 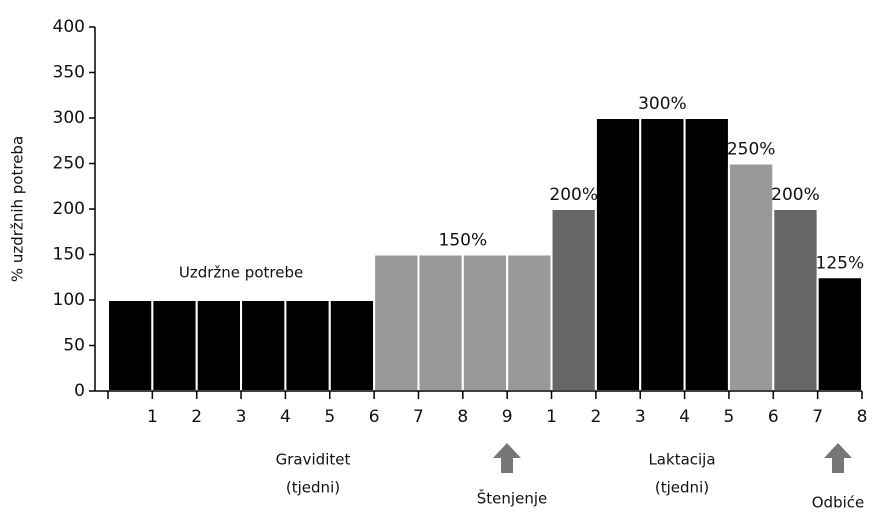 I want to click on y-tick-label: 100, so click(x=69, y=300).